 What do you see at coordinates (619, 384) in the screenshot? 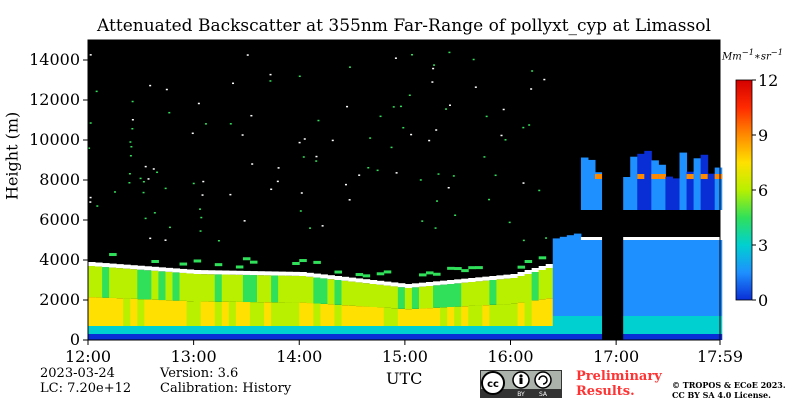
I see `preliminary-notice: Preliminary Results.` at bounding box center [619, 384].